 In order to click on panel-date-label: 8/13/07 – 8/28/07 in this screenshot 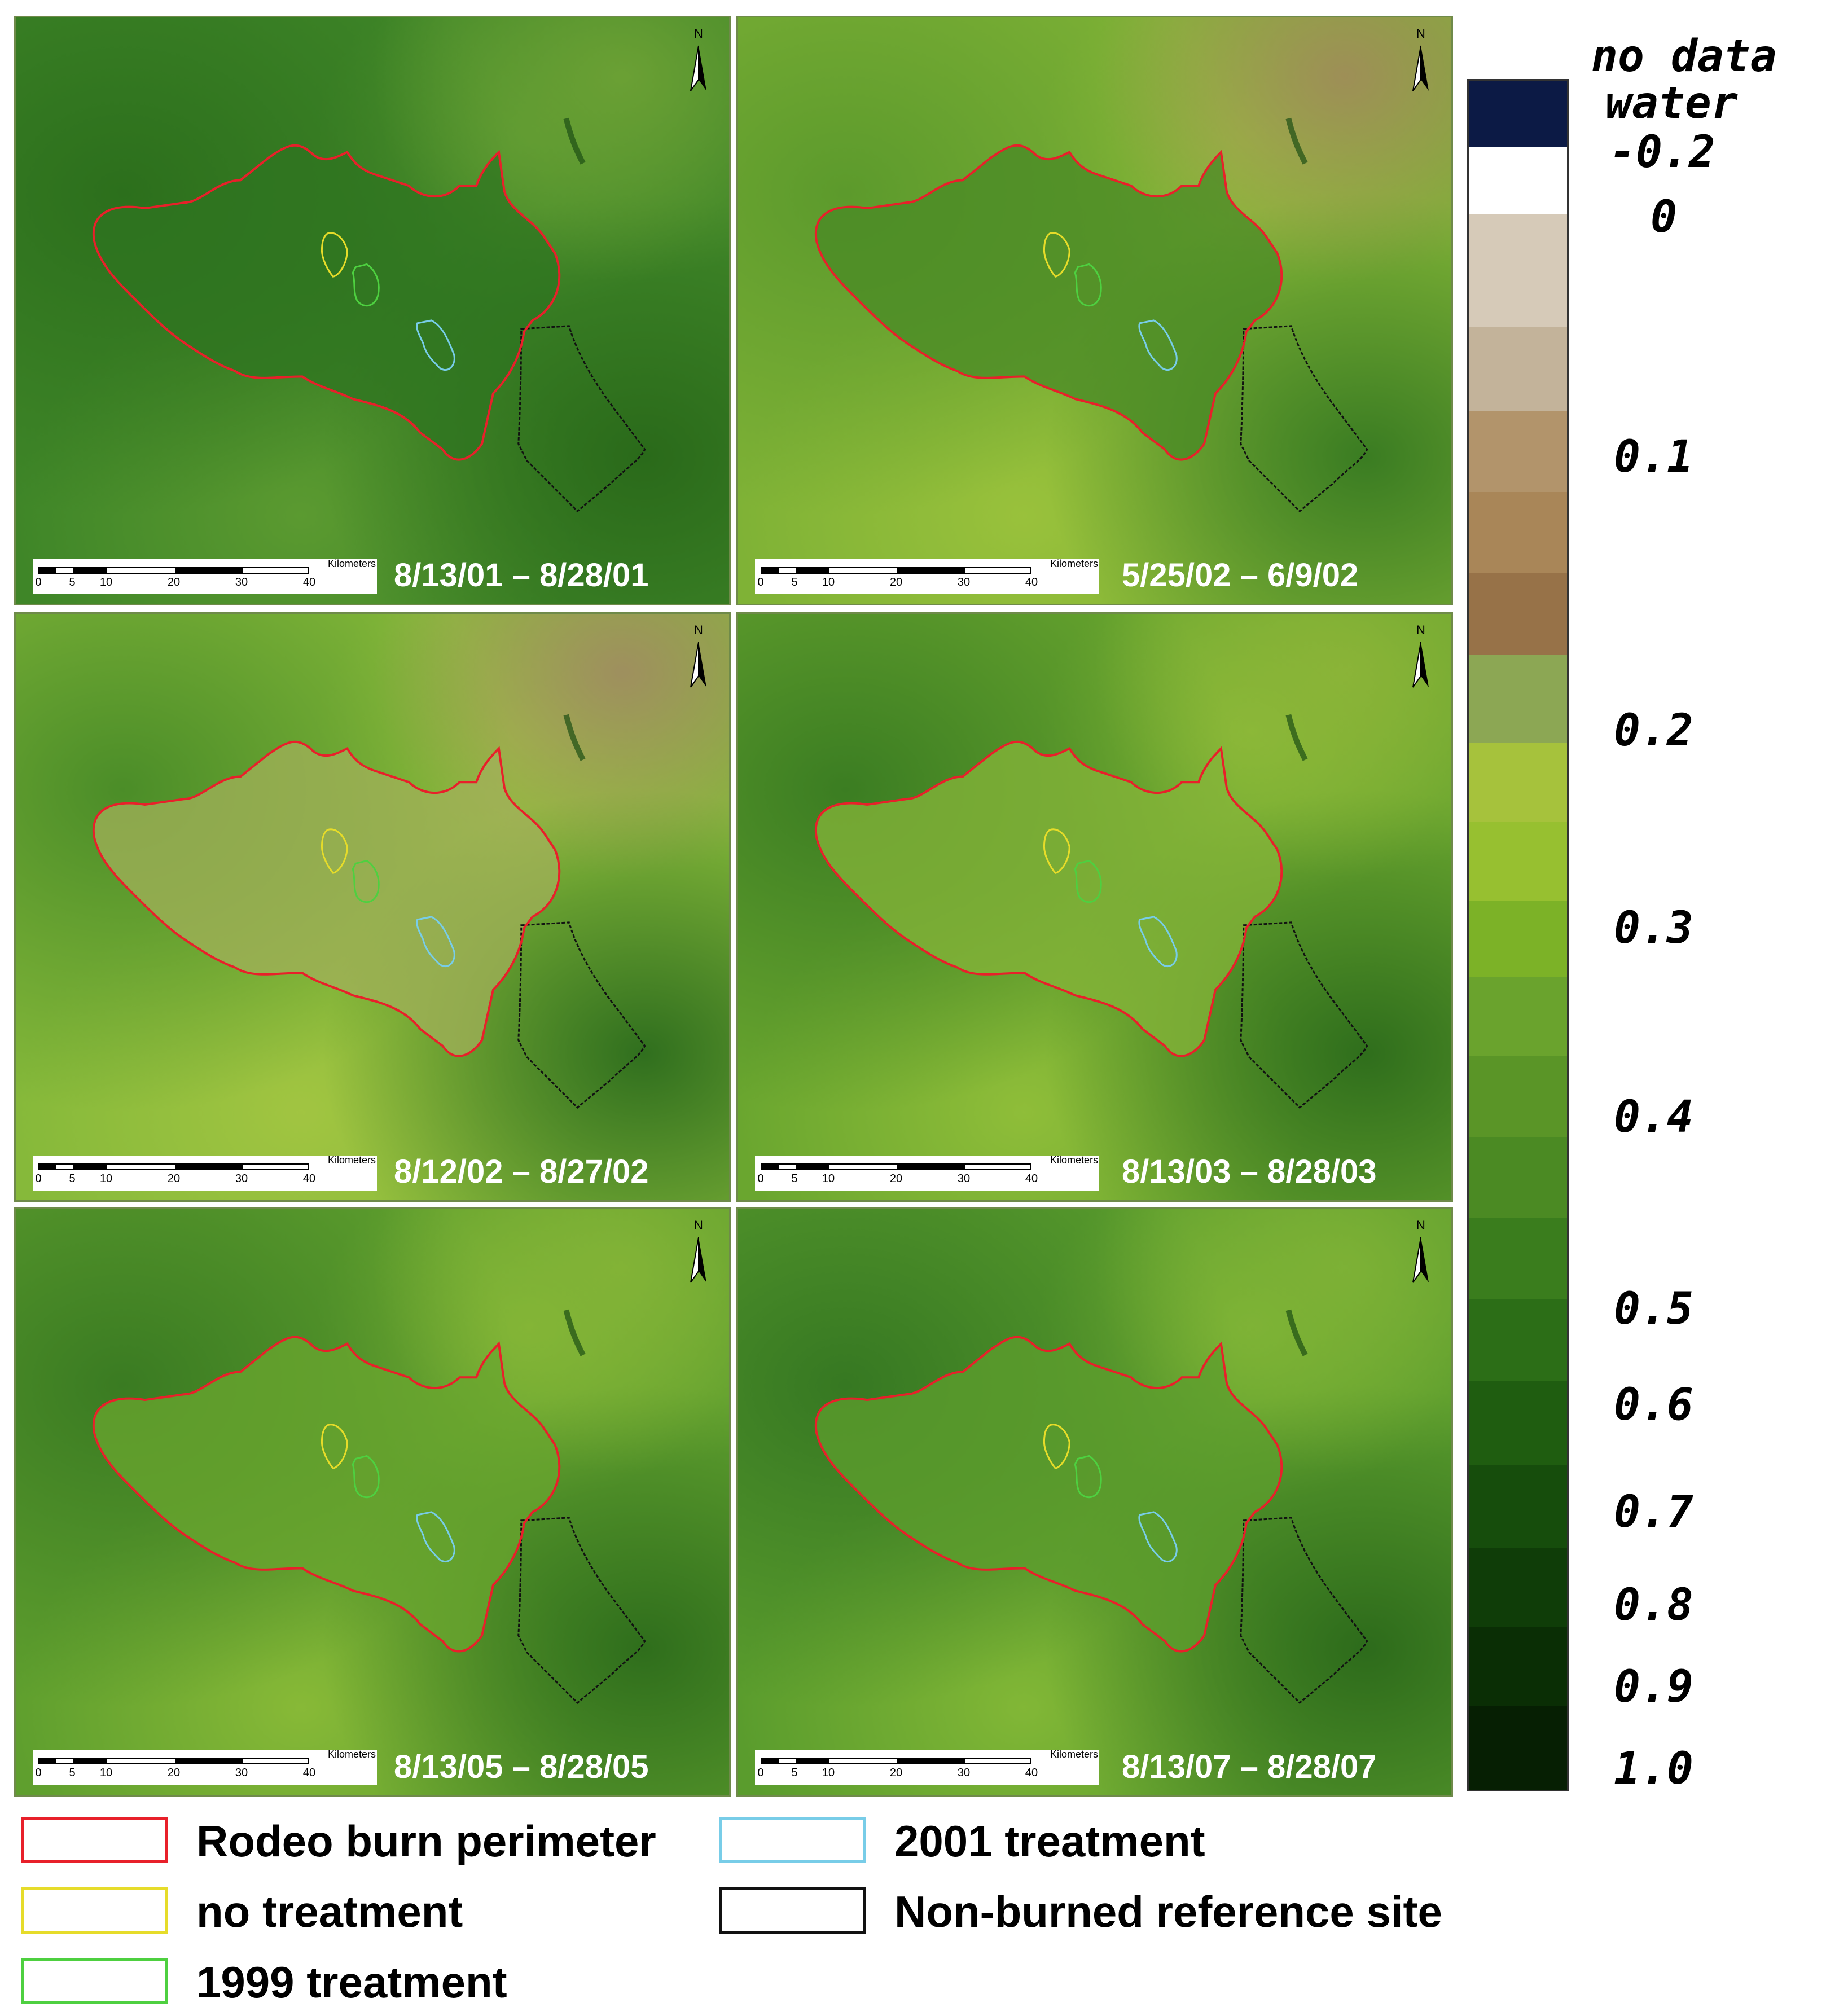, I will do `click(1249, 1767)`.